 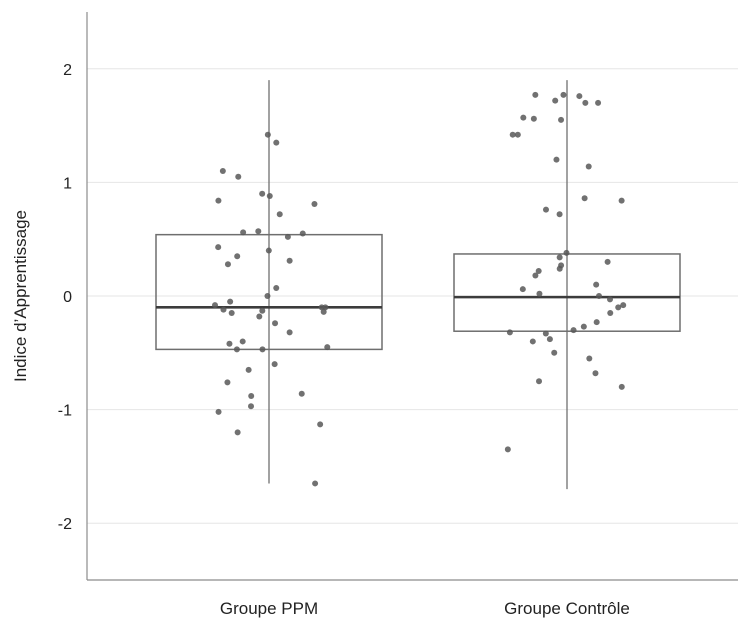 I want to click on y-axis-title: Indice d’Apprentissage, so click(x=20, y=296).